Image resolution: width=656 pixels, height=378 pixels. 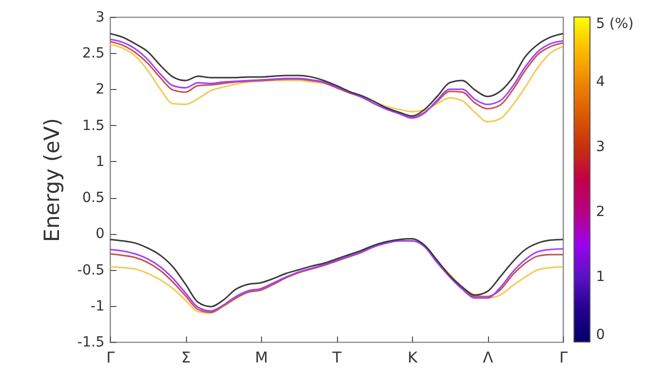 What do you see at coordinates (600, 212) in the screenshot?
I see `color-bar-label: 2` at bounding box center [600, 212].